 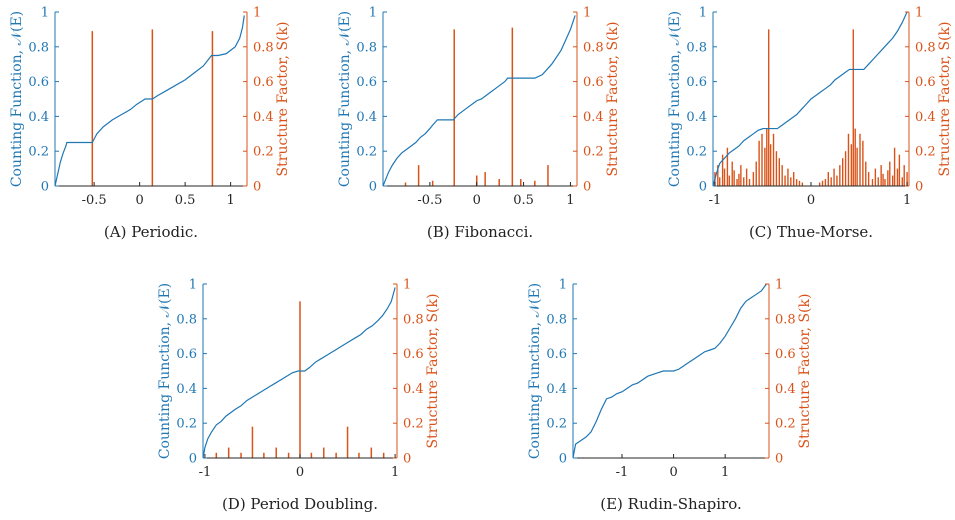 I want to click on panel-caption: (D) Period Doubling., so click(x=300, y=504).